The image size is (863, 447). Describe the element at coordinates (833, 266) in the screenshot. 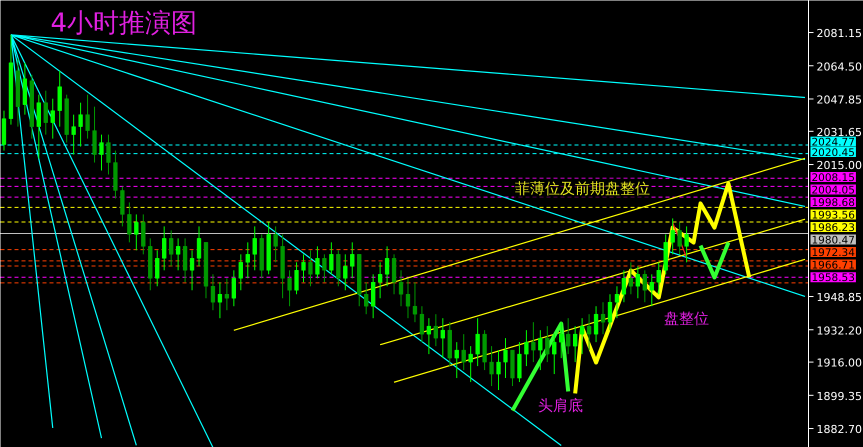

I see `ref-line-label: 1966.71` at that location.